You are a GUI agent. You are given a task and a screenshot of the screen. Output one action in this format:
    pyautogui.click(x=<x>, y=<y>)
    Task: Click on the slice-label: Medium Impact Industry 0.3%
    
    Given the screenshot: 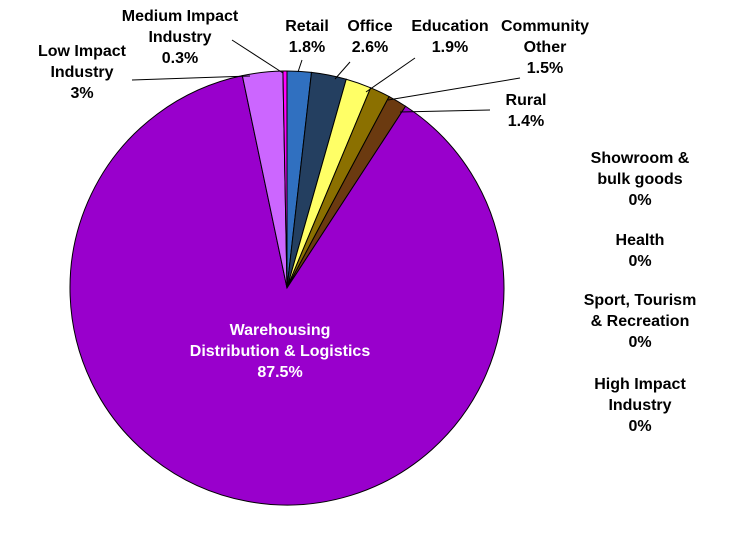 What is the action you would take?
    pyautogui.click(x=180, y=37)
    